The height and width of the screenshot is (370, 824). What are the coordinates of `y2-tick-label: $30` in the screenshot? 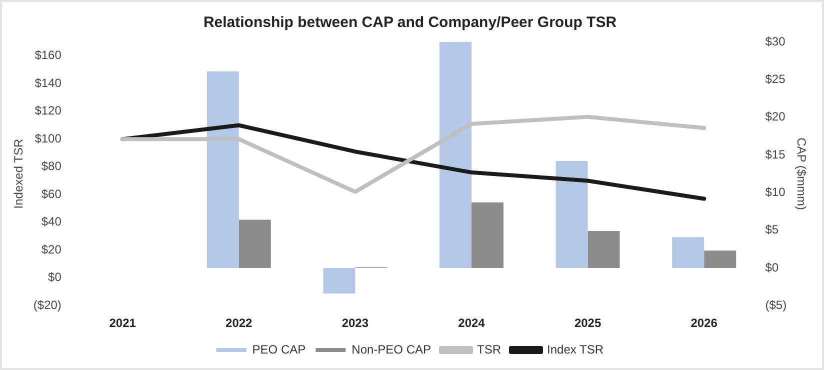 It's located at (775, 41).